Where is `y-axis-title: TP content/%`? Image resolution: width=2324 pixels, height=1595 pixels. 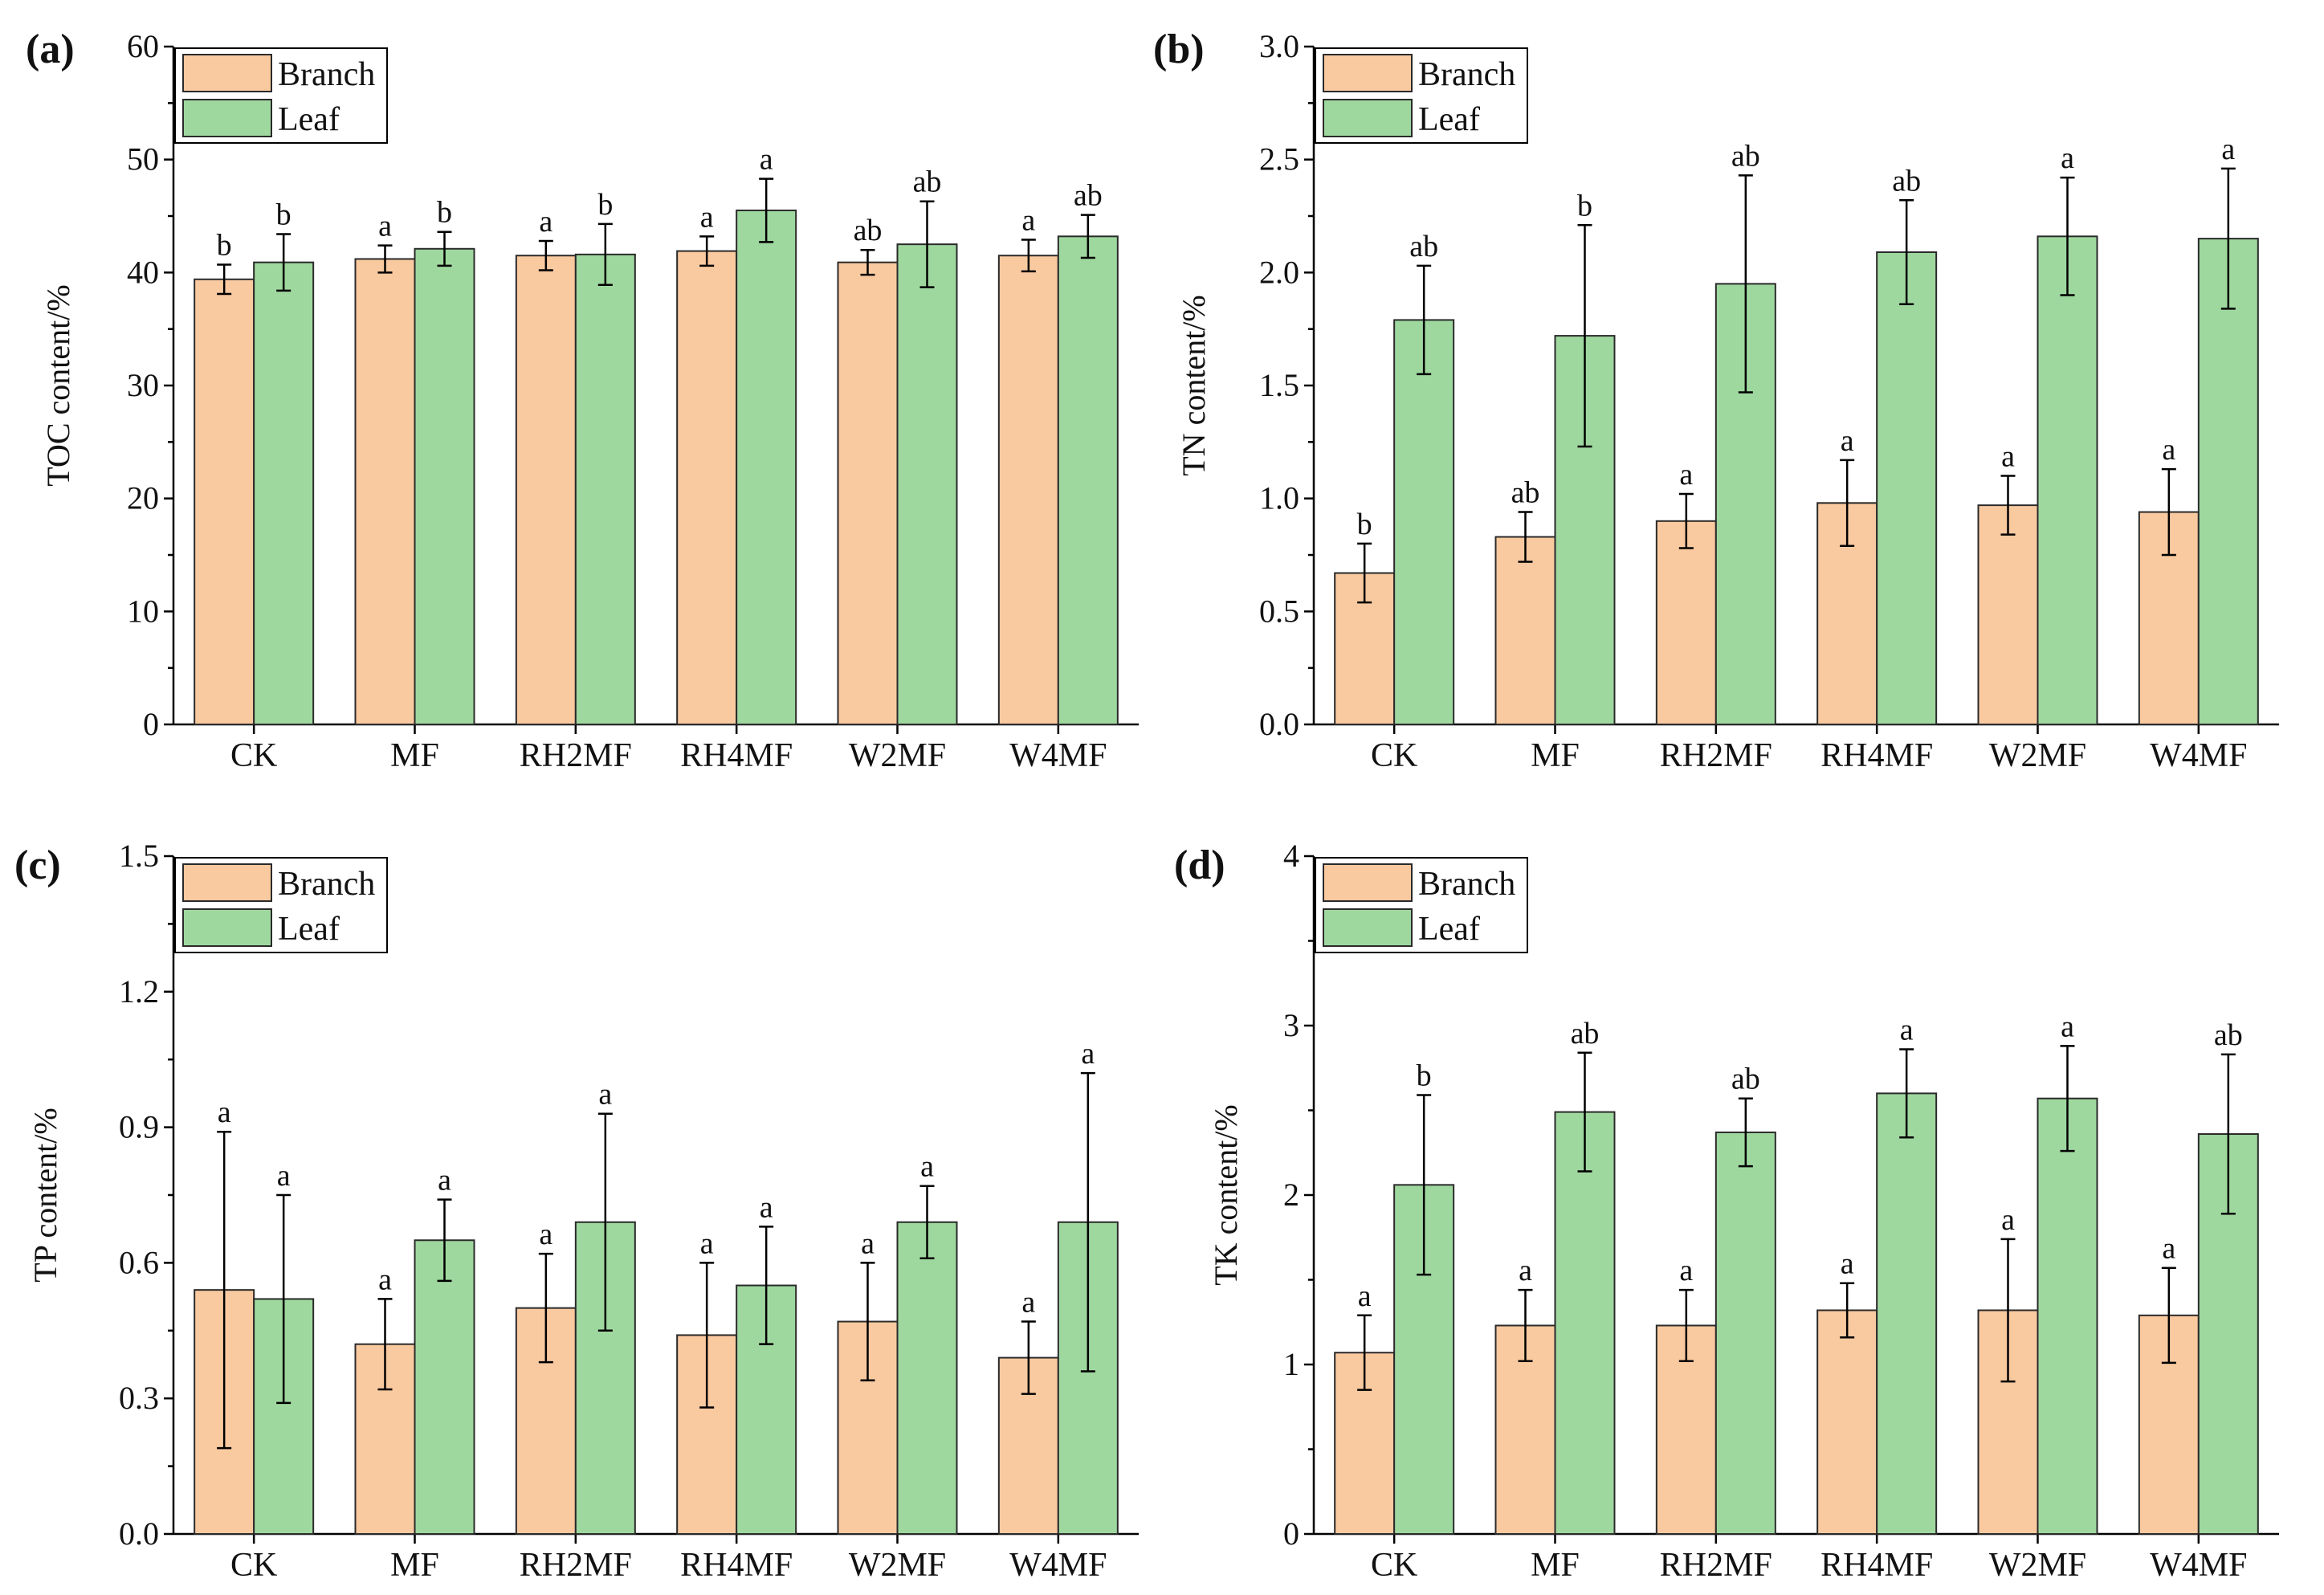
y-axis-title: TP content/% is located at coordinates (45, 1195).